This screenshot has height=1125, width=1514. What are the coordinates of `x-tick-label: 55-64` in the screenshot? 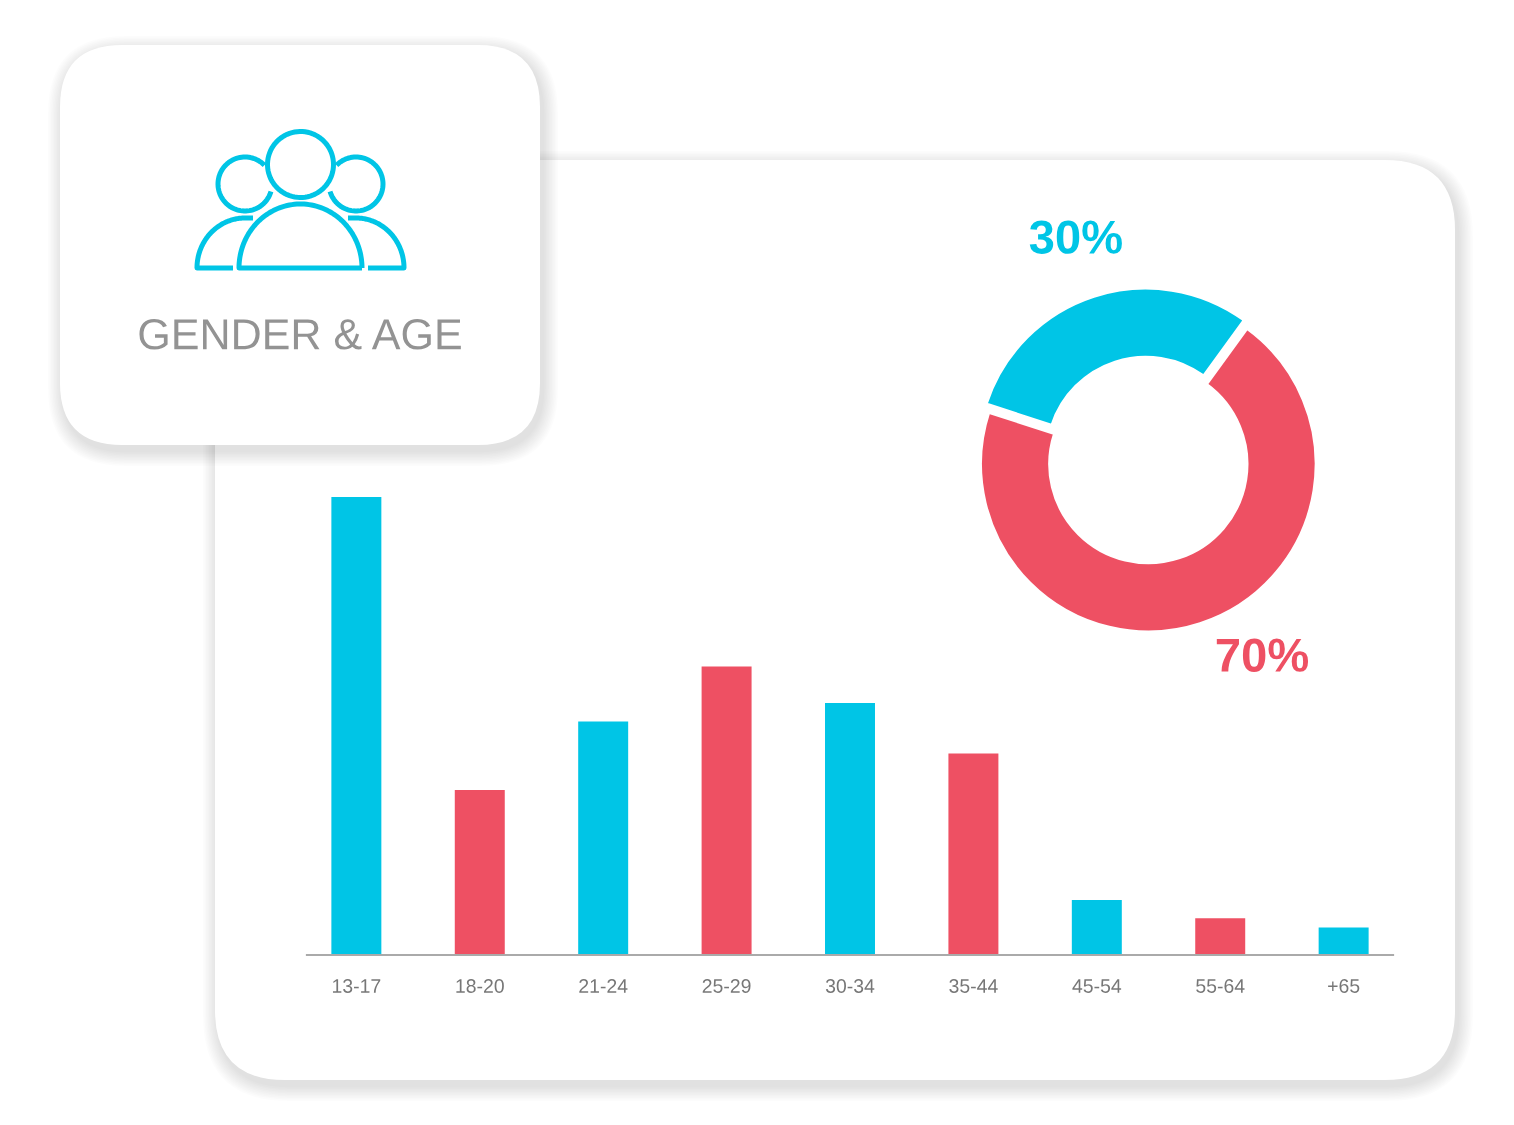 It's located at (1220, 986).